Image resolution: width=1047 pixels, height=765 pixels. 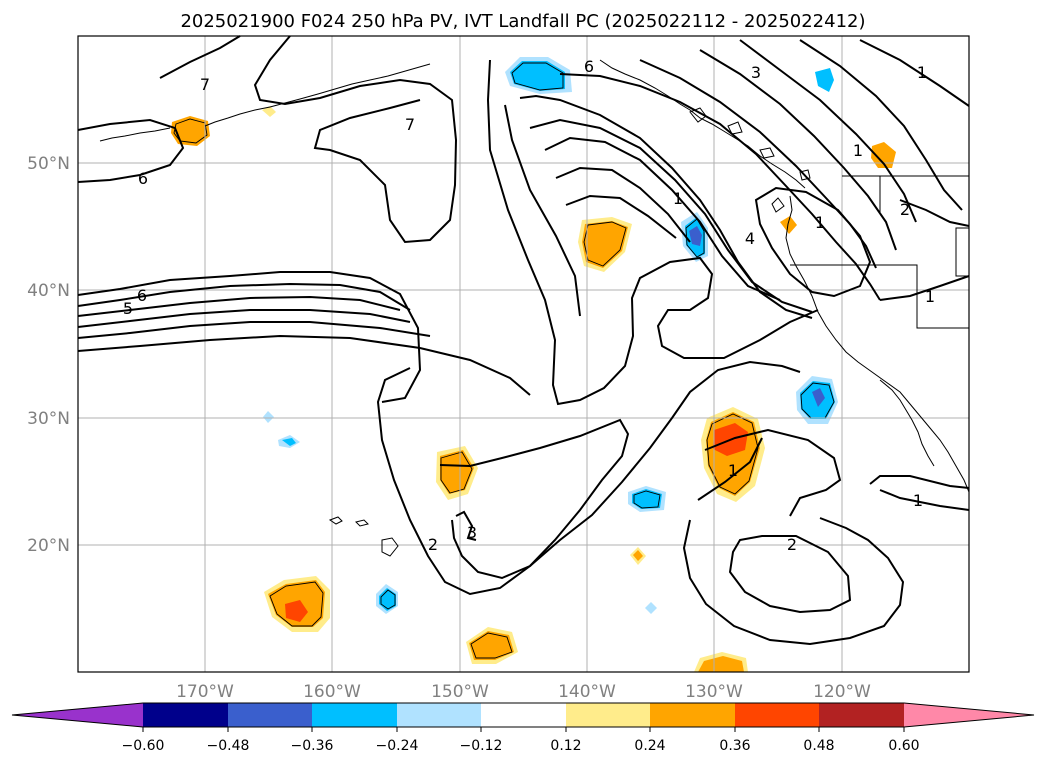 What do you see at coordinates (48, 355) in the screenshot?
I see `lat-tick-labels: 50°N 40°N 30°N 20°N` at bounding box center [48, 355].